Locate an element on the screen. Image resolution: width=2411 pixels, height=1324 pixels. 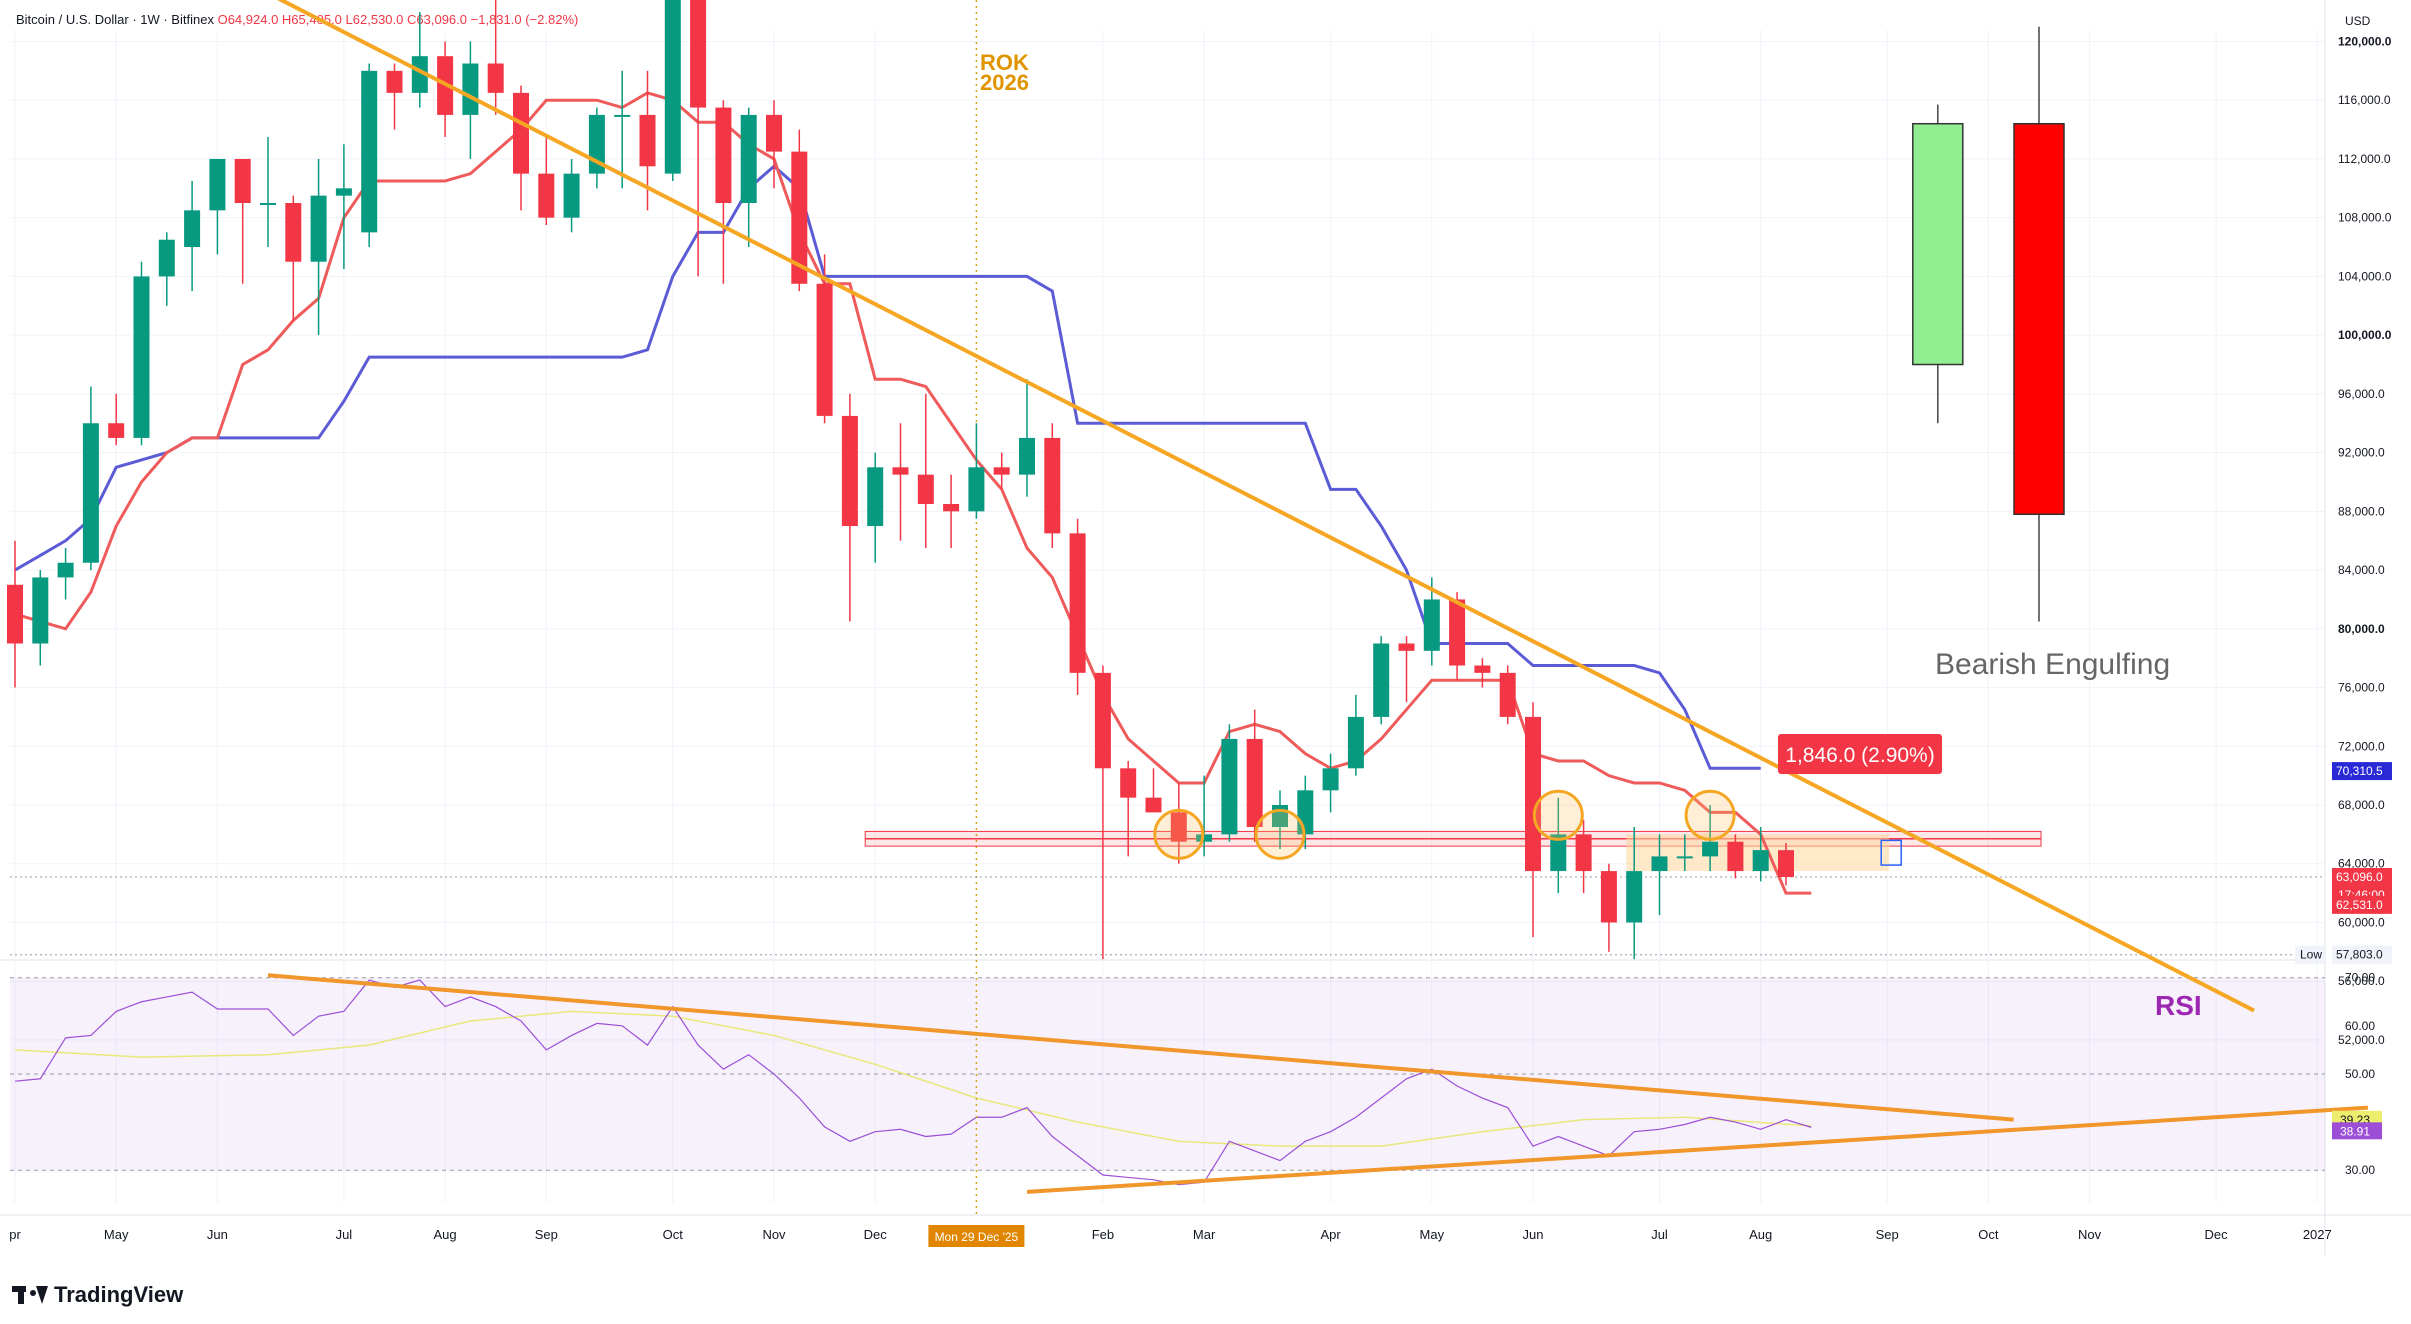
rsi-line is located at coordinates (913, 1082).